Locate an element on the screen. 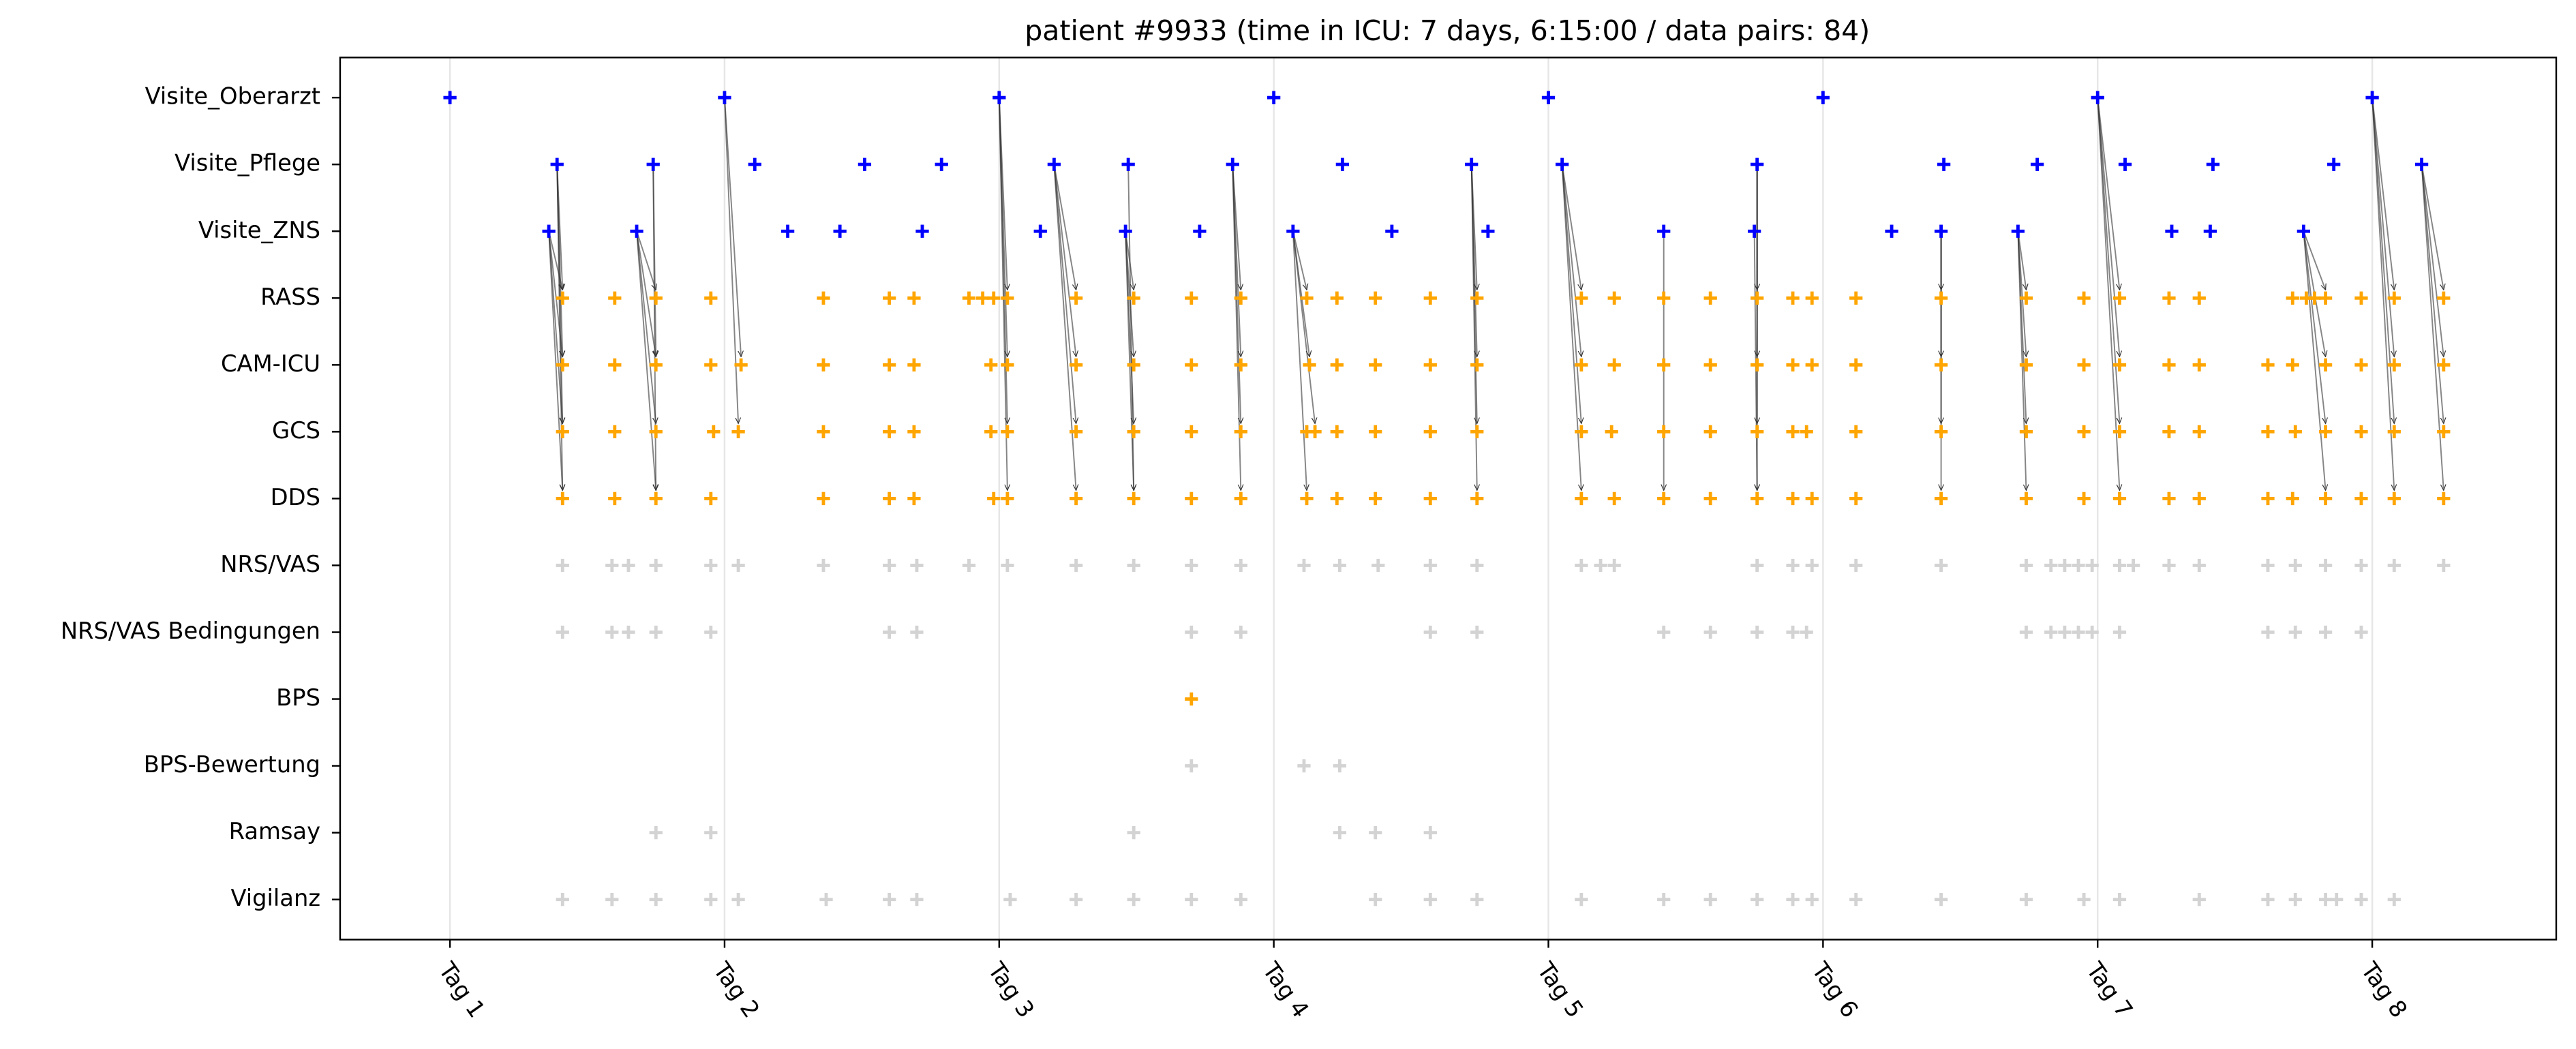 The width and height of the screenshot is (2576, 1049). y-tick-label: Ramsay is located at coordinates (274, 832).